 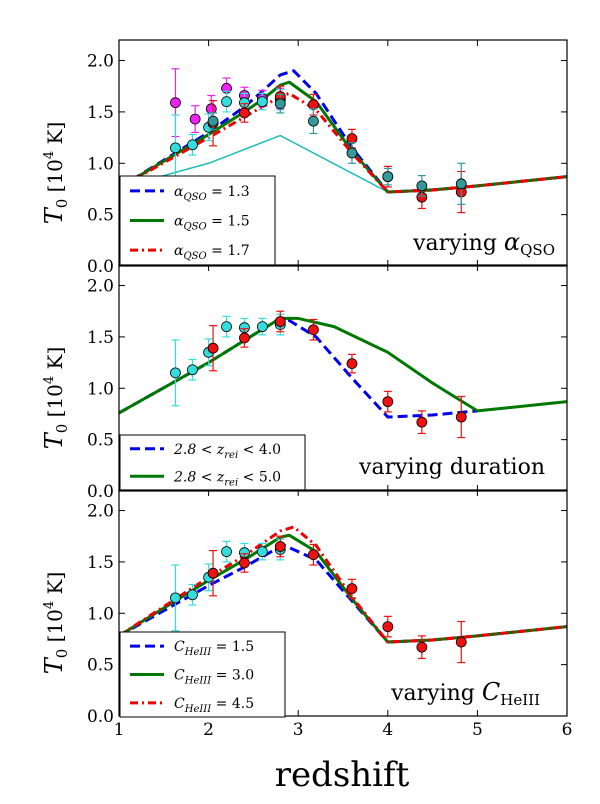 What do you see at coordinates (232, 704) in the screenshot?
I see `legend-value: = 4.5` at bounding box center [232, 704].